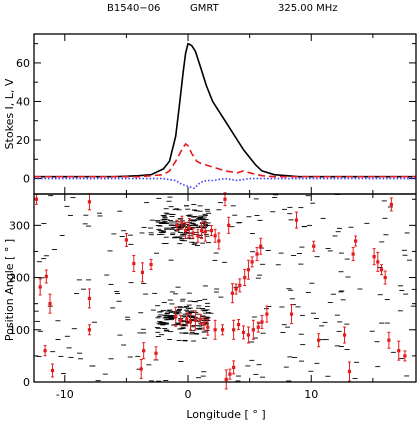  What do you see at coordinates (65, 394) in the screenshot?
I see `bottom-xtick-label: -10` at bounding box center [65, 394].